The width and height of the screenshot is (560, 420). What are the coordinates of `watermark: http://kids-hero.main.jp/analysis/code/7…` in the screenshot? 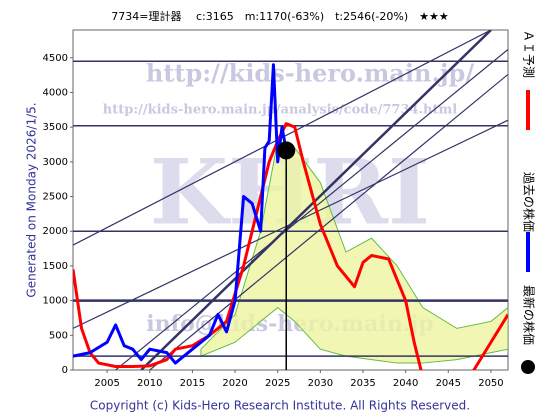 It's located at (280, 110).